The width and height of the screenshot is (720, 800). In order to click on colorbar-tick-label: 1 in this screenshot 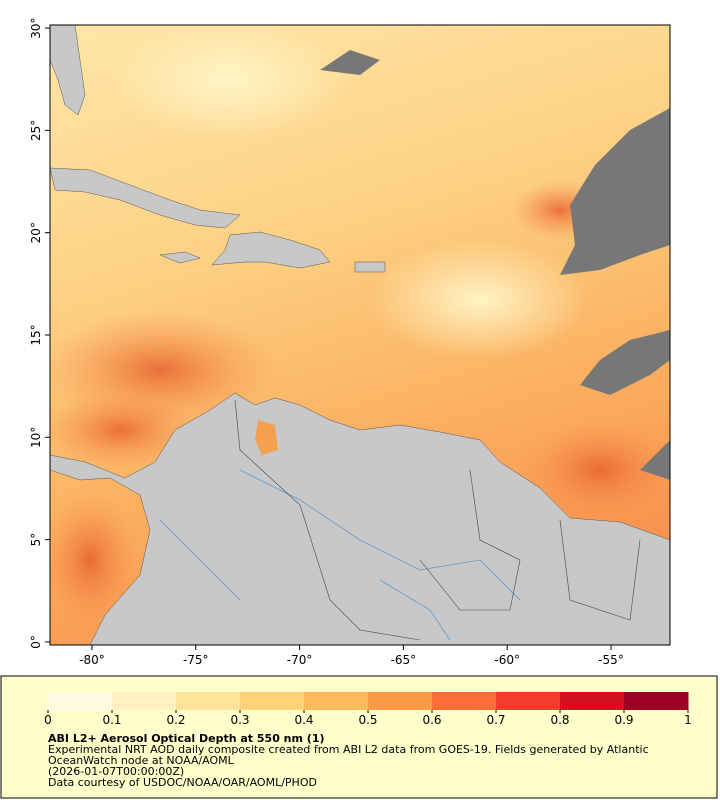, I will do `click(688, 720)`.